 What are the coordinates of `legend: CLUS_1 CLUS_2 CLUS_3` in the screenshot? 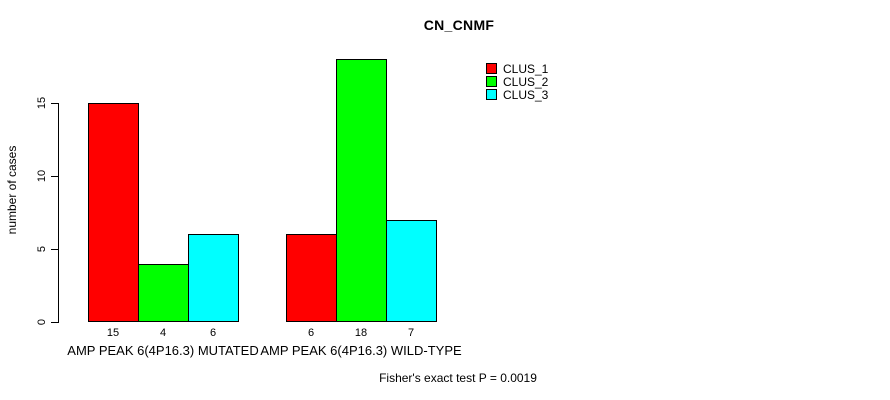 It's located at (517, 81).